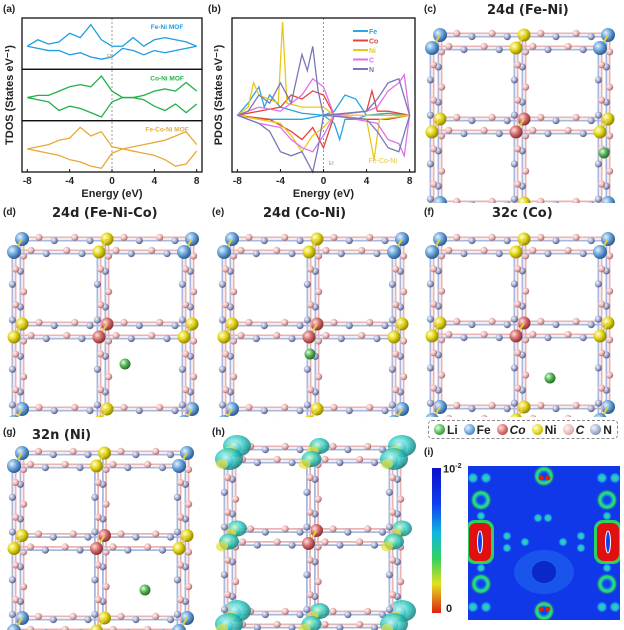 The image size is (624, 630). What do you see at coordinates (280, 181) in the screenshot?
I see `x-tick-label: -4` at bounding box center [280, 181].